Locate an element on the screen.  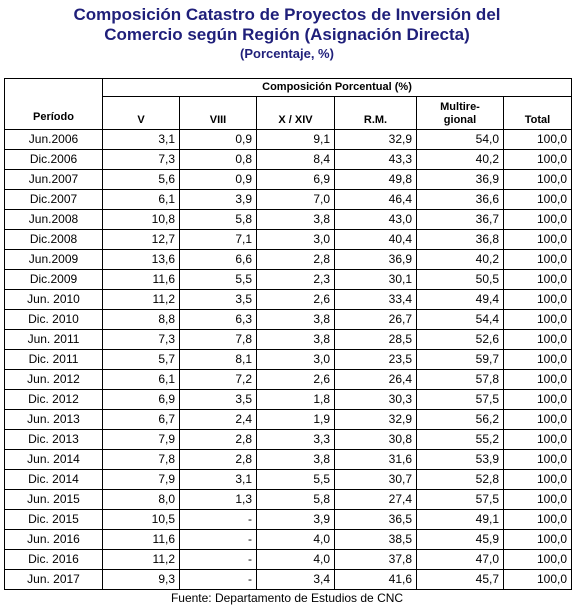
table-row: Dic.2006 7,3 0,8 8,4 43,3 40,2 100,0 is located at coordinates (288, 159).